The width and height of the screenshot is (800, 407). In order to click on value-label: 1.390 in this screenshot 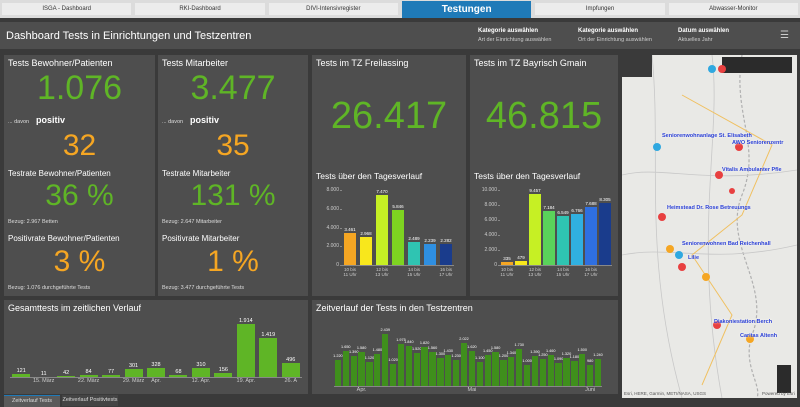, I will do `click(535, 352)`.